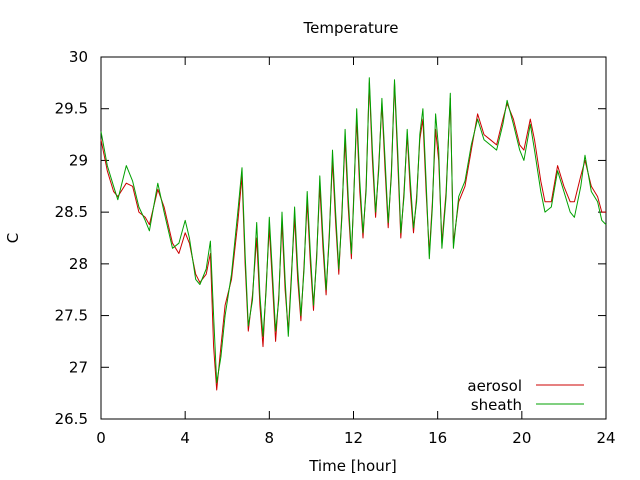 The image size is (640, 480). I want to click on x-tick-label: 4, so click(185, 438).